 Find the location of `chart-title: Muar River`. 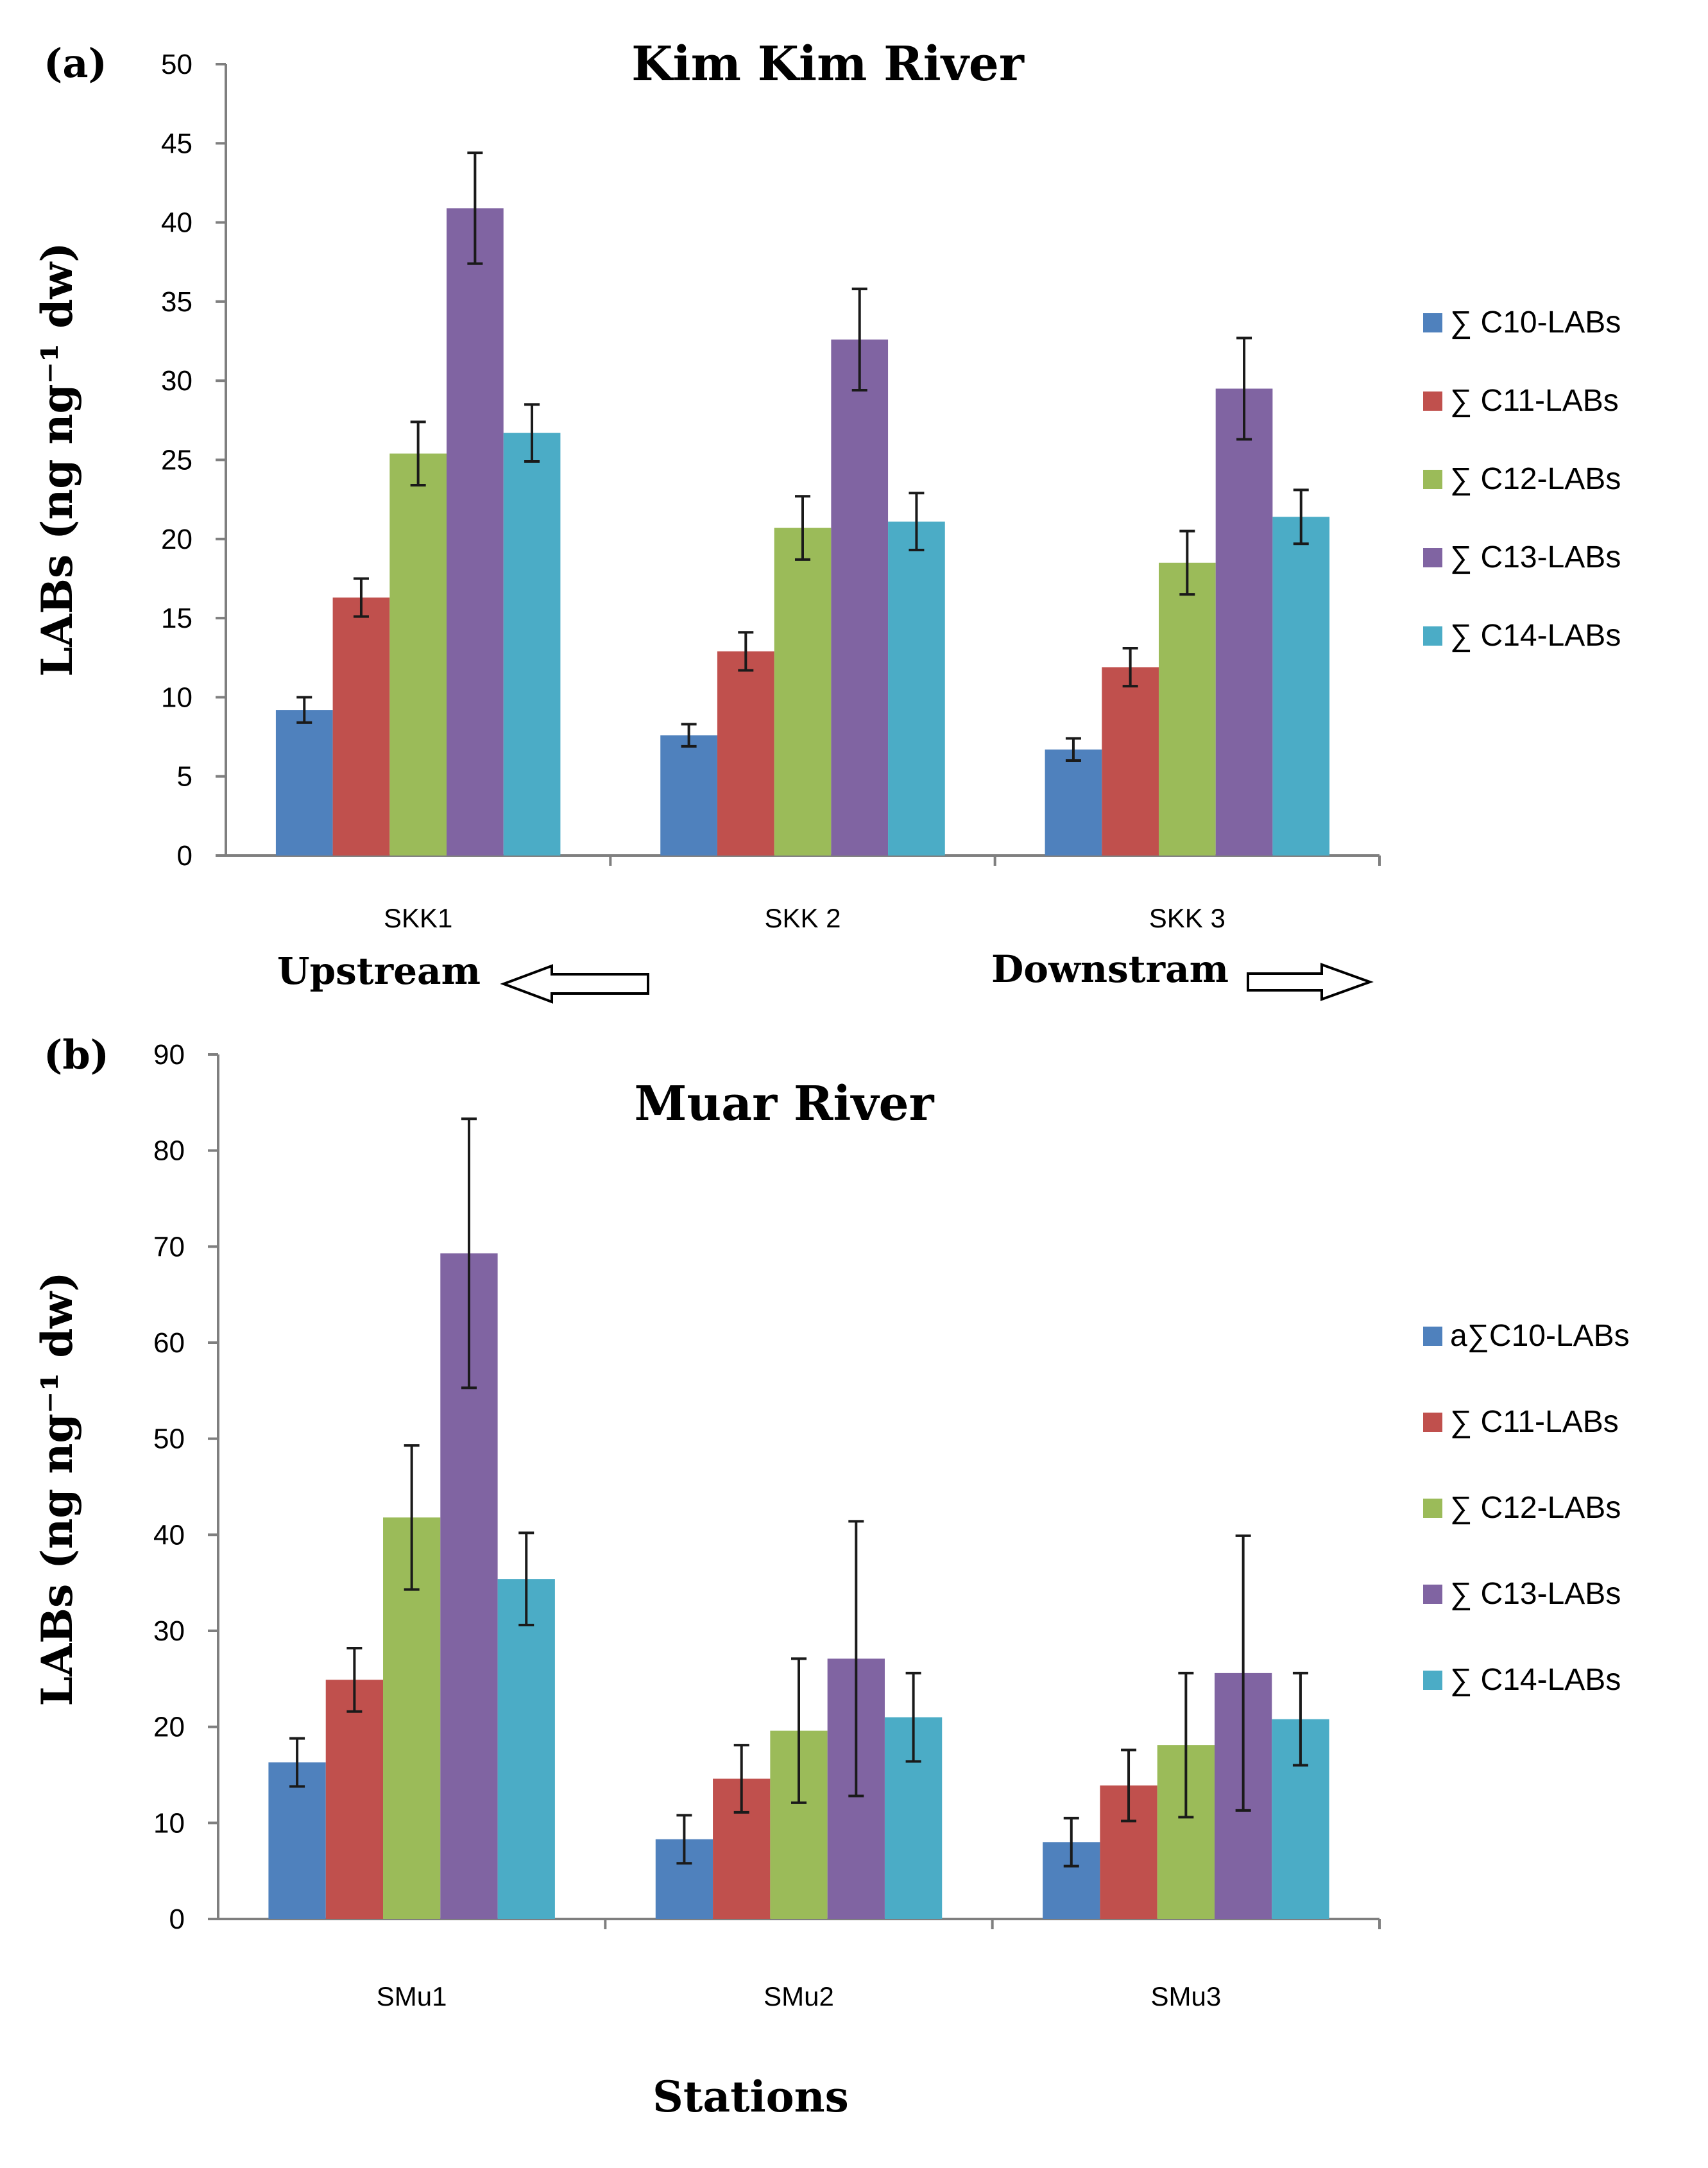

chart-title: Muar River is located at coordinates (784, 1103).